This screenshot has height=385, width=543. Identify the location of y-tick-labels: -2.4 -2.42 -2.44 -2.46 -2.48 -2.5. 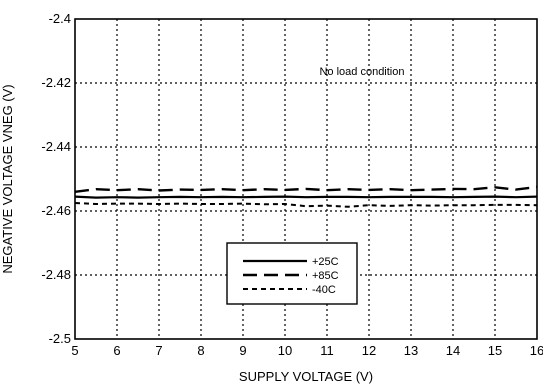
(56, 178).